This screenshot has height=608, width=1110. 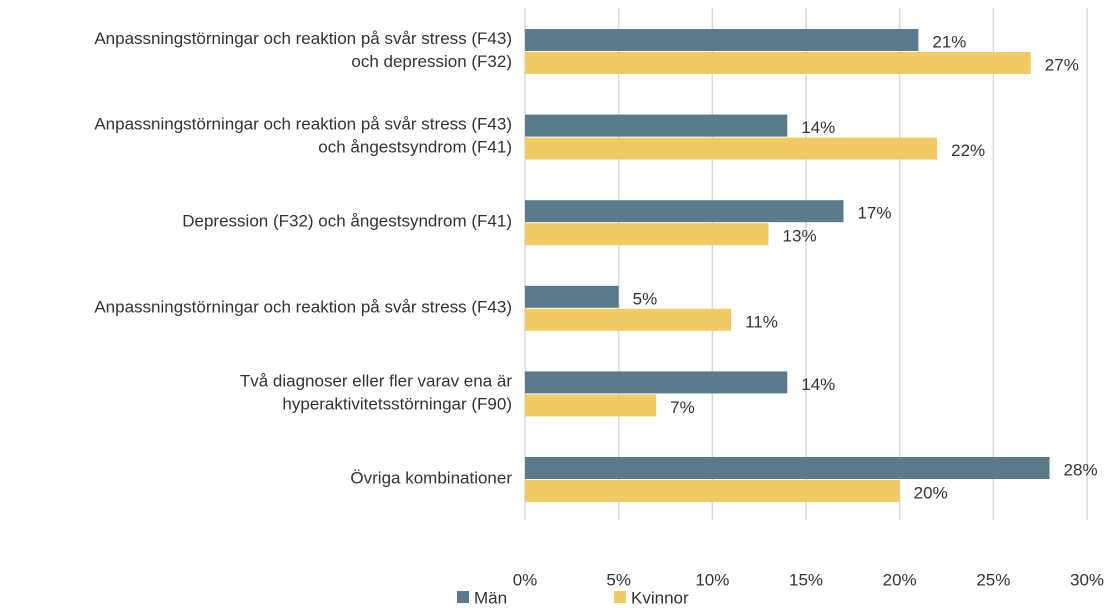 I want to click on value-label: 27%, so click(x=1062, y=64).